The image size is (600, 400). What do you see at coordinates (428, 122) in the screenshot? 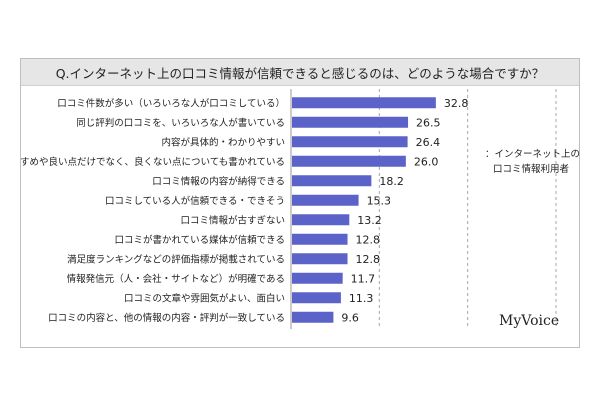
I see `value-label: 26.5` at bounding box center [428, 122].